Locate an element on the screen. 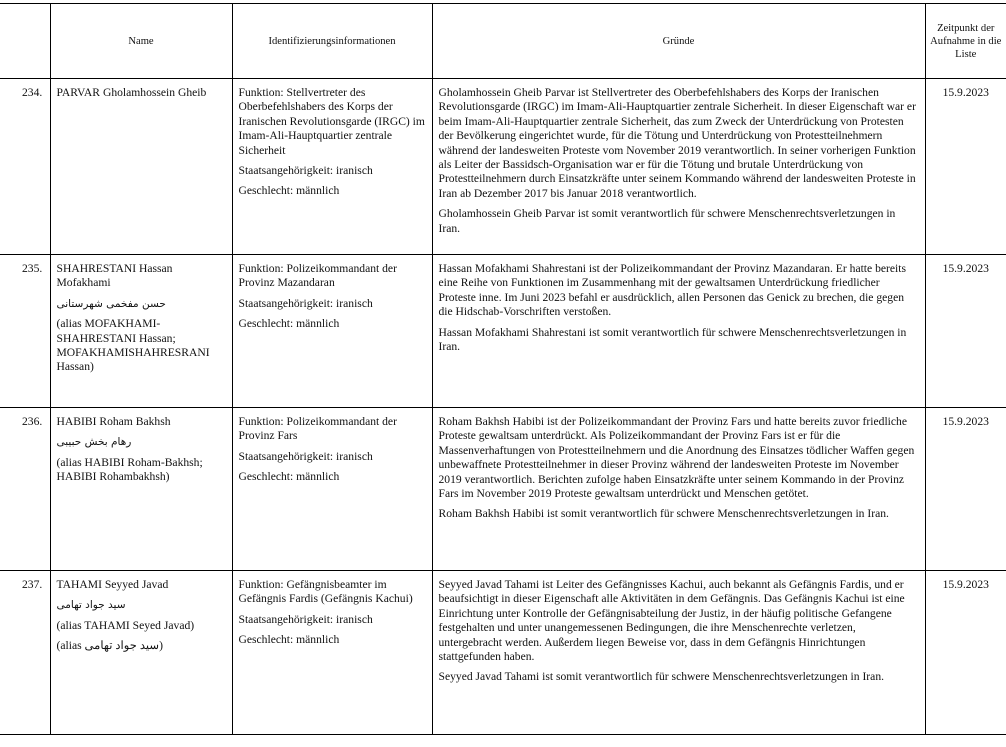 The width and height of the screenshot is (1006, 747). header-date: Zeitpunkt der Aufnahme in die Liste is located at coordinates (965, 41).